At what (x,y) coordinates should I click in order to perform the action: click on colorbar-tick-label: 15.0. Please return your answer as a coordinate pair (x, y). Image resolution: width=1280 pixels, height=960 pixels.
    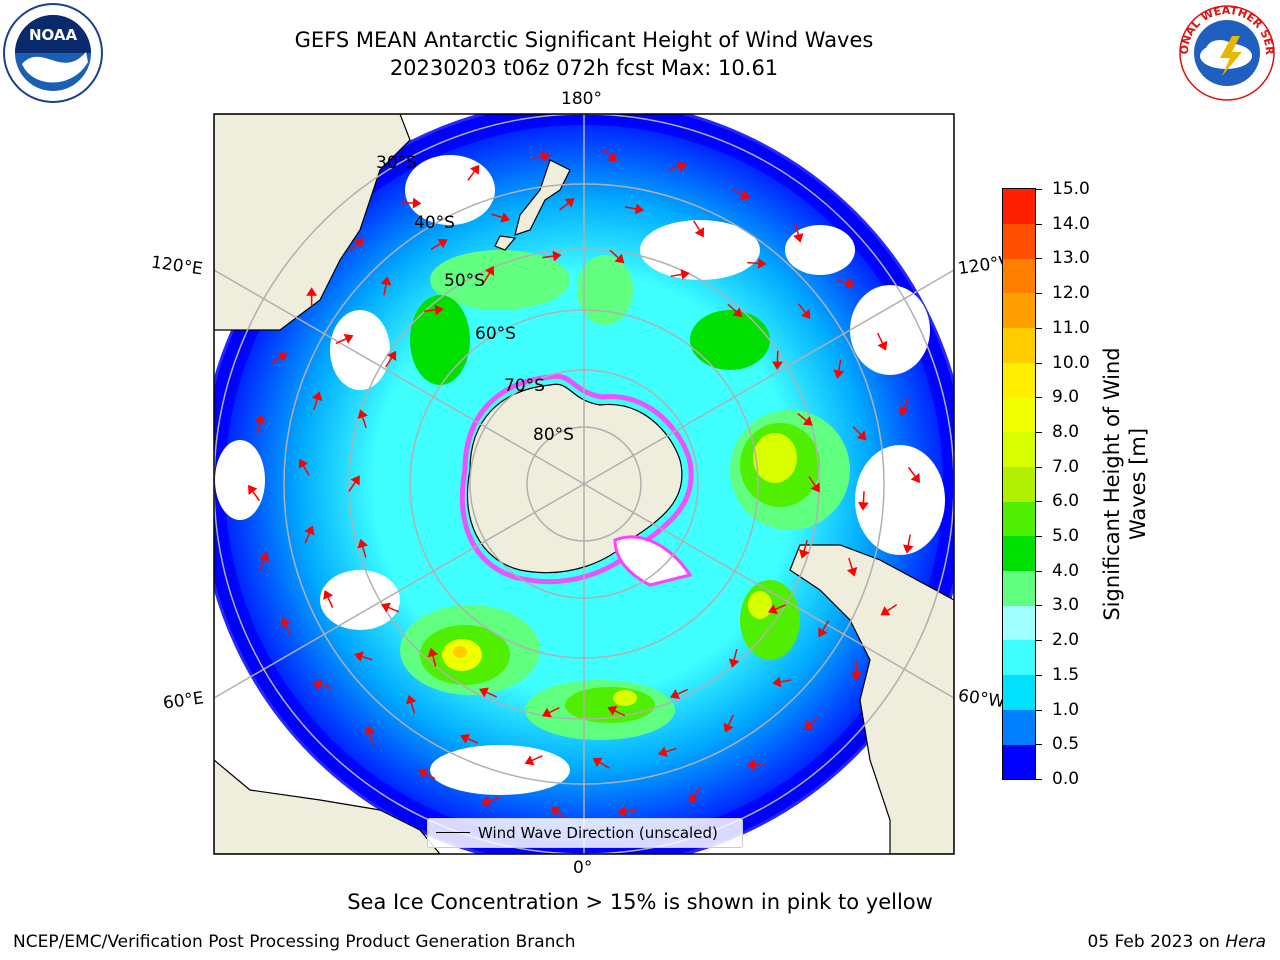
    Looking at the image, I should click on (1071, 189).